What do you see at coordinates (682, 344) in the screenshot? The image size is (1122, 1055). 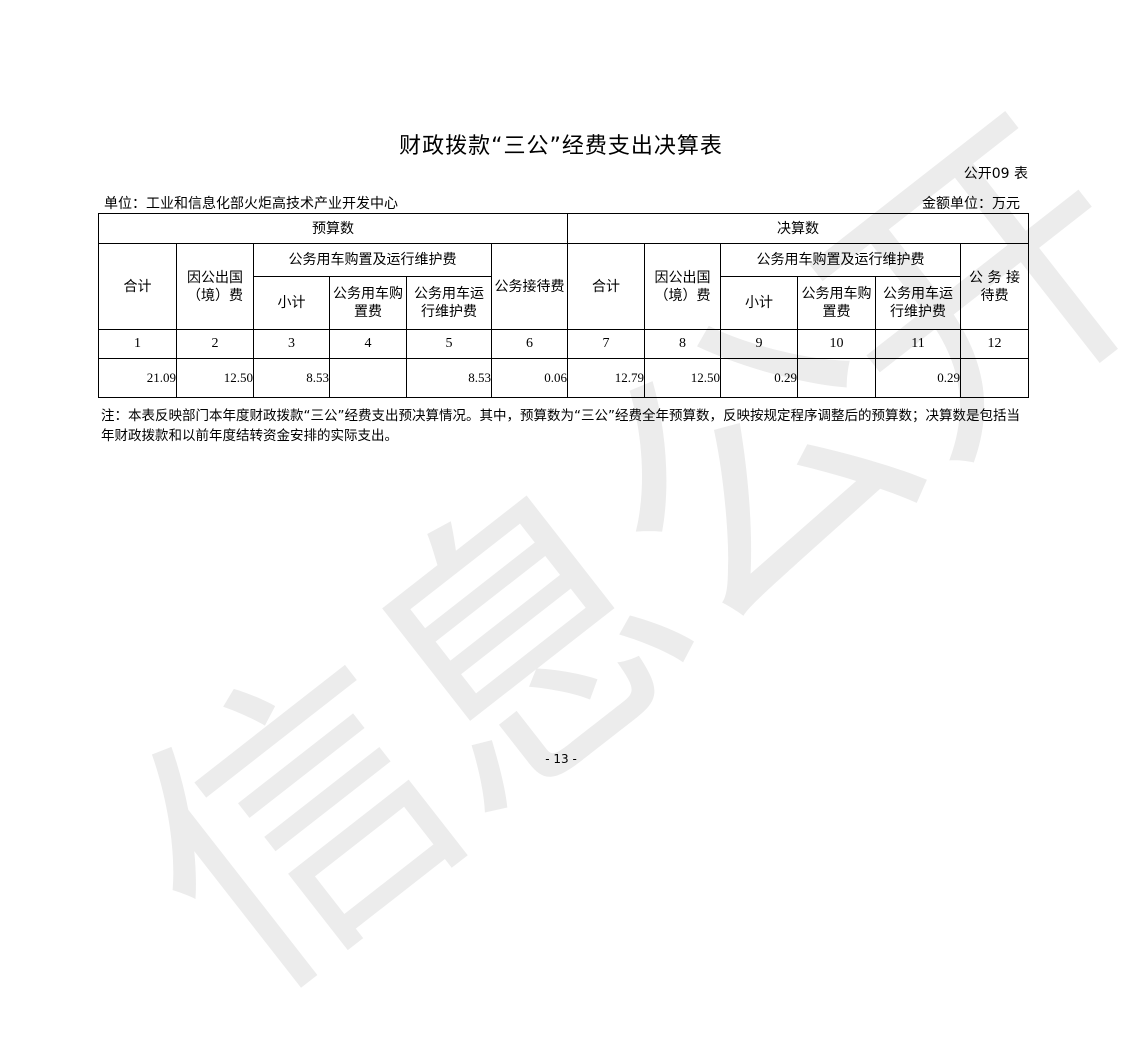 I see `column-number: 8` at bounding box center [682, 344].